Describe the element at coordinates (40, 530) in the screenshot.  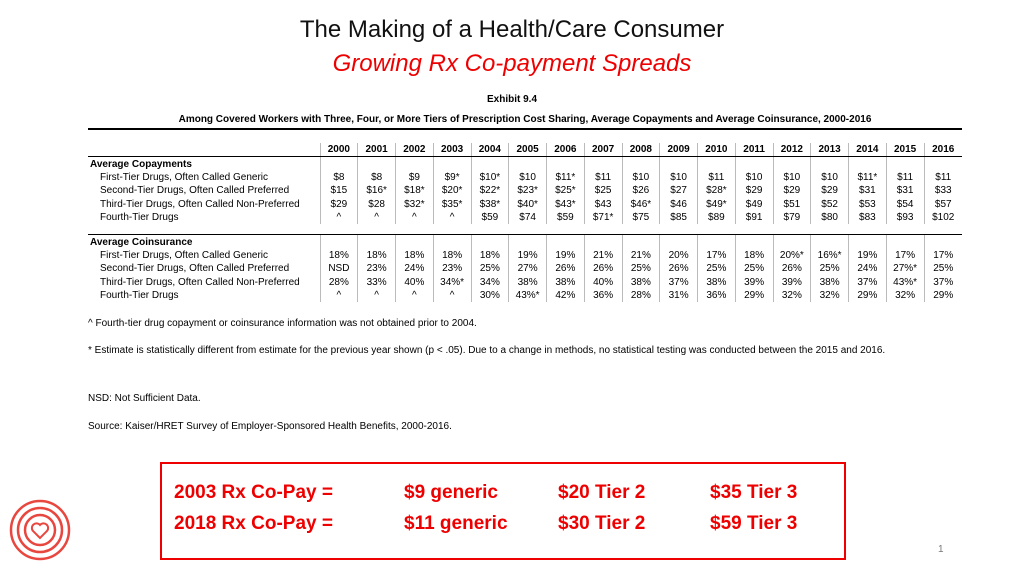
I see `heart-logo` at that location.